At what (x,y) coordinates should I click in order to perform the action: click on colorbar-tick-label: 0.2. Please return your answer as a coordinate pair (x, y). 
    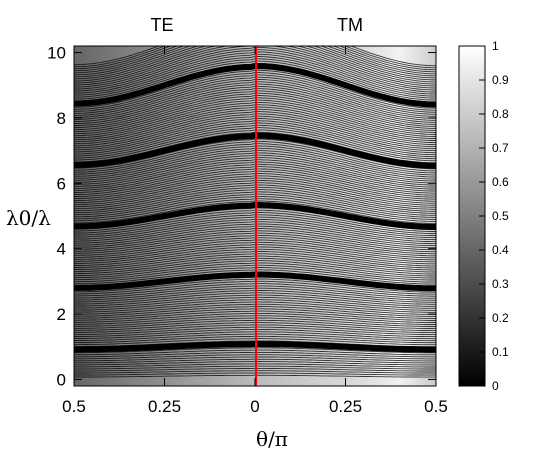
    Looking at the image, I should click on (500, 318).